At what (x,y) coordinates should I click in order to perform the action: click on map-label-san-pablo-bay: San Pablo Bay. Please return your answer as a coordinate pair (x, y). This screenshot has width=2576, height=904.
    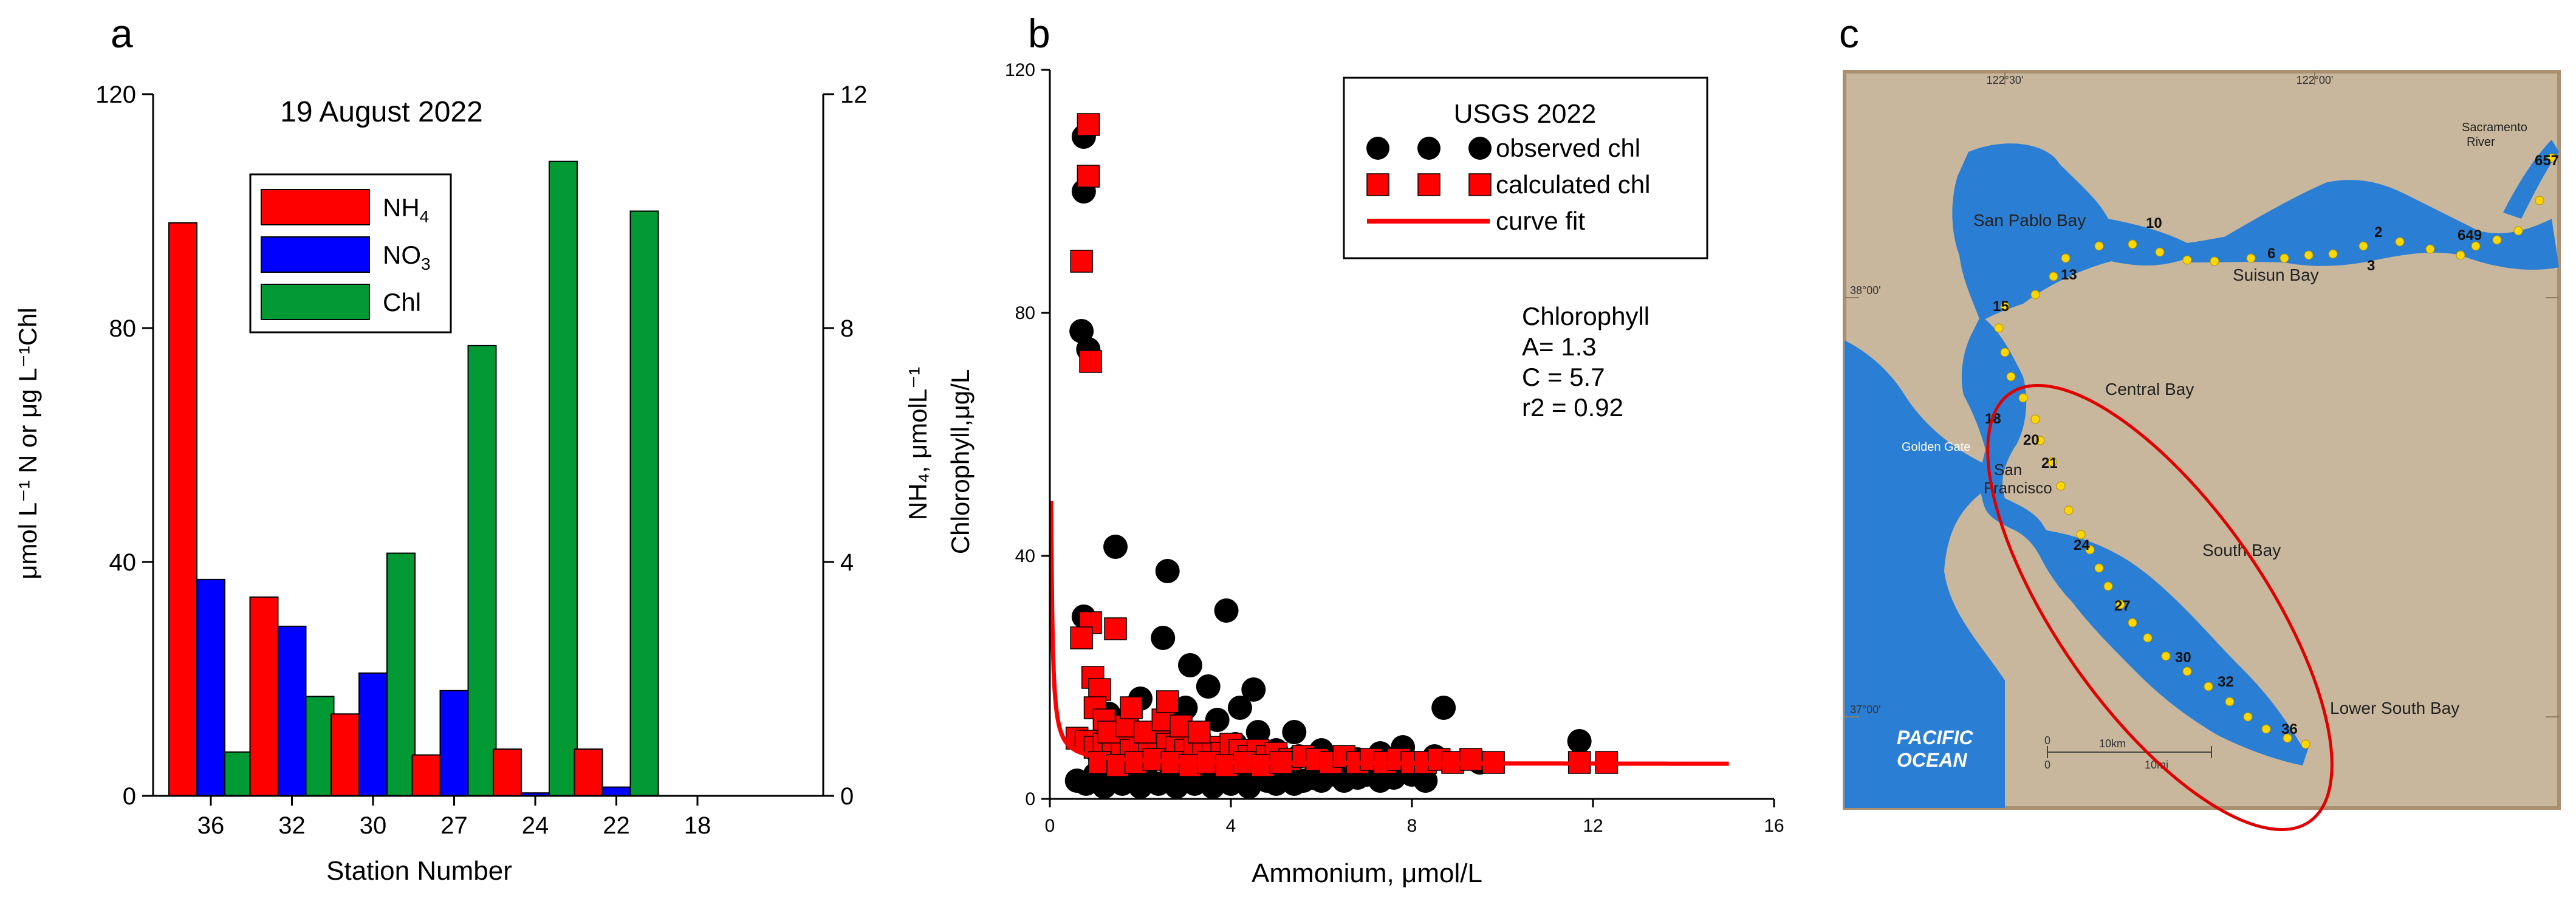
    Looking at the image, I should click on (2030, 220).